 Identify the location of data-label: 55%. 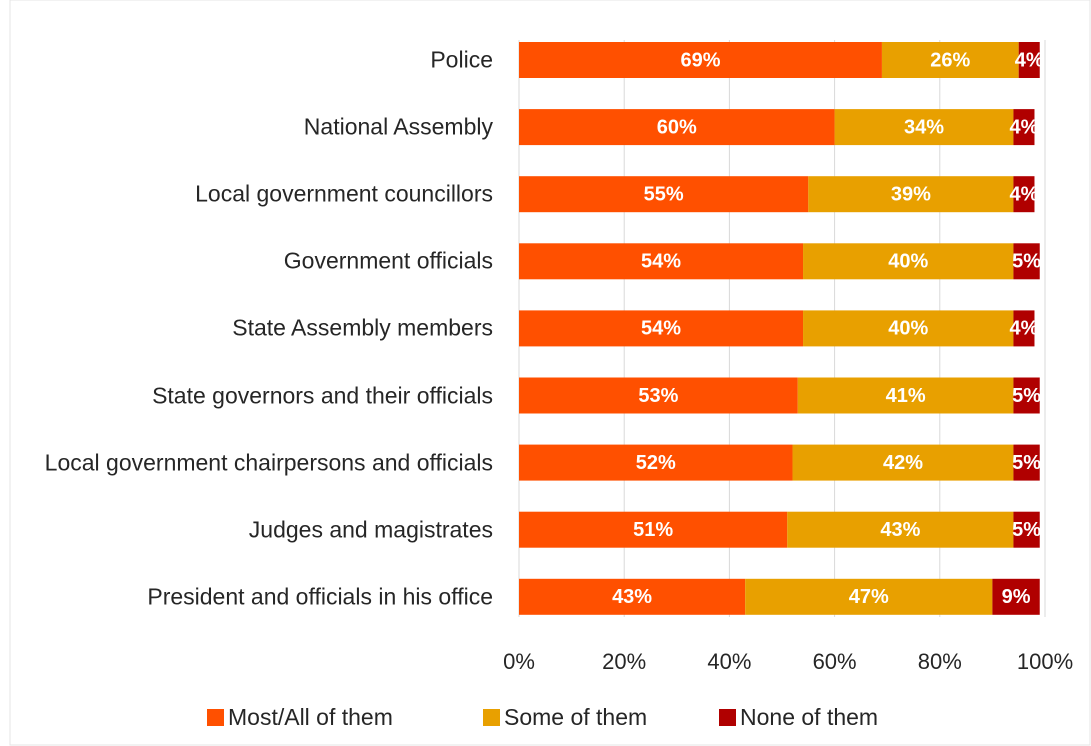
(664, 194).